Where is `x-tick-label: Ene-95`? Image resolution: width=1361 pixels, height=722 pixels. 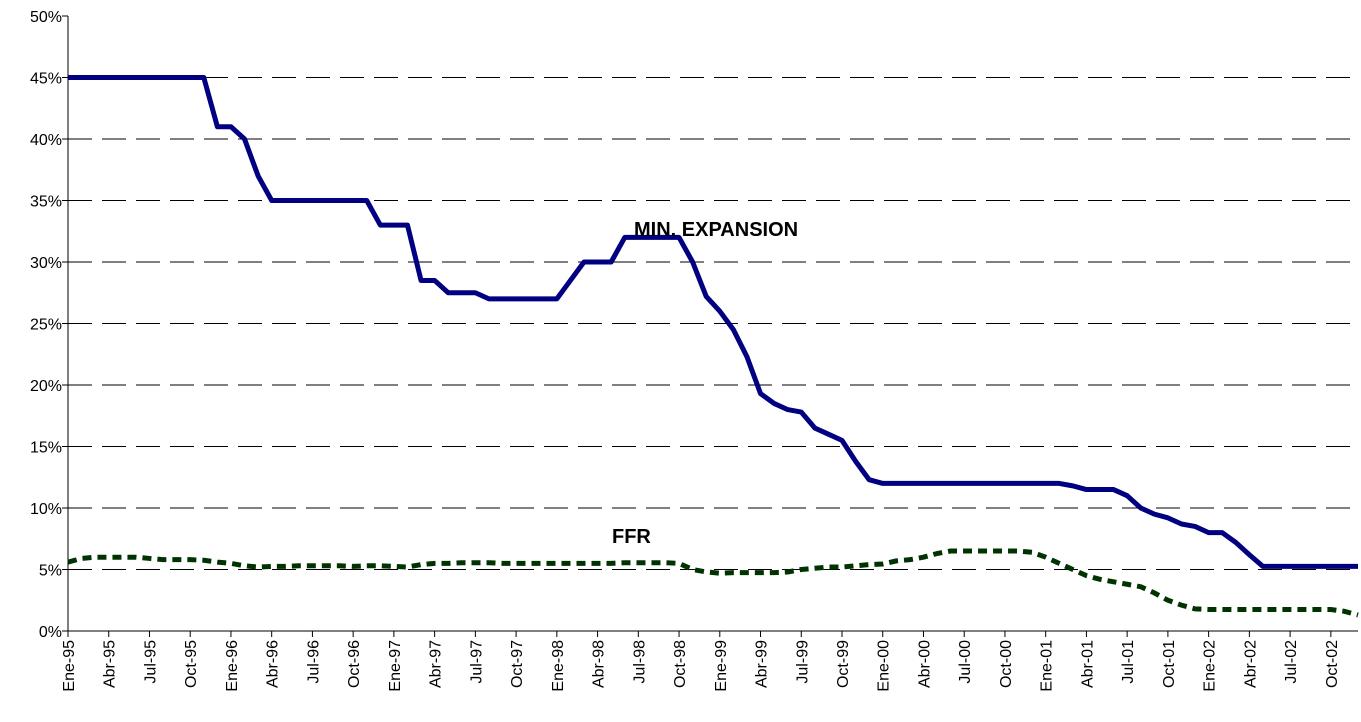
x-tick-label: Ene-95 is located at coordinates (69, 666).